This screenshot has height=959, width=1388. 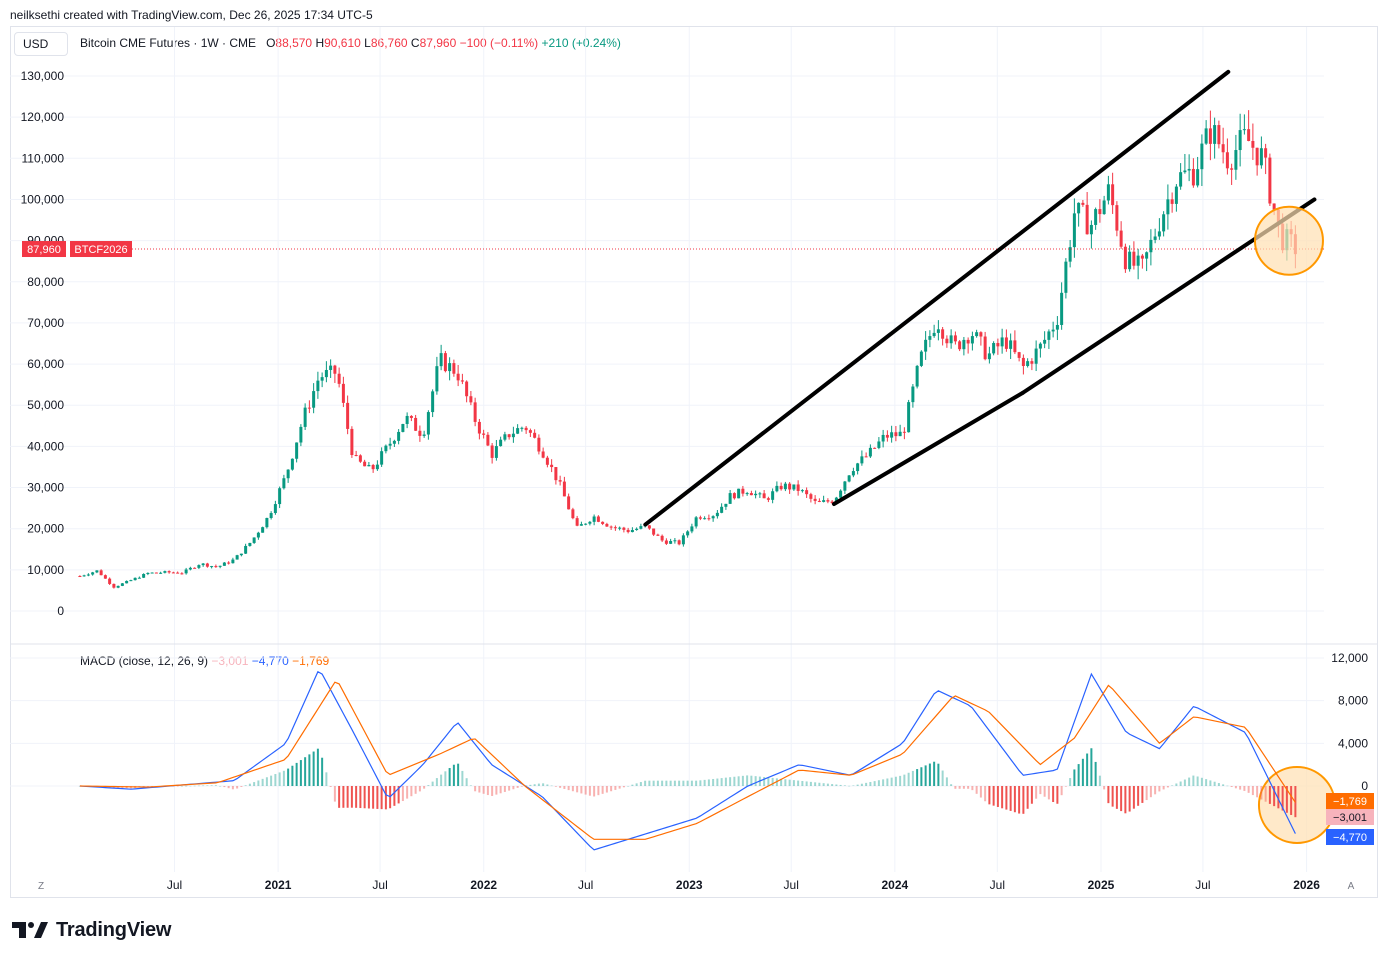 I want to click on footer: TradingView, so click(x=91, y=930).